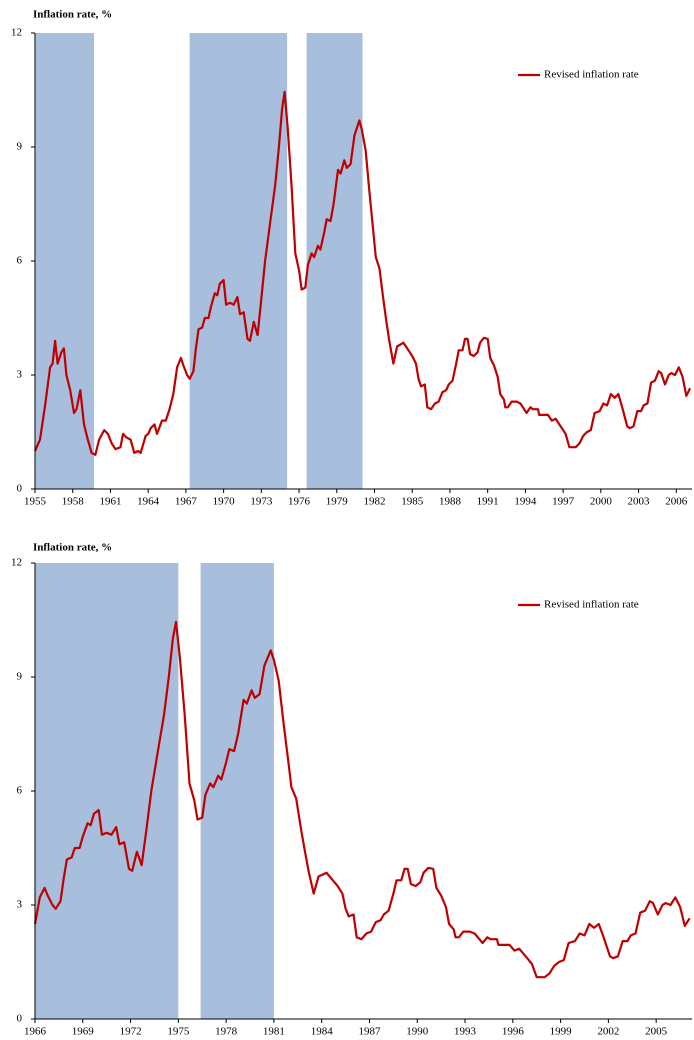 This screenshot has height=1040, width=694. I want to click on x-tick-label: 1966, so click(35, 1032).